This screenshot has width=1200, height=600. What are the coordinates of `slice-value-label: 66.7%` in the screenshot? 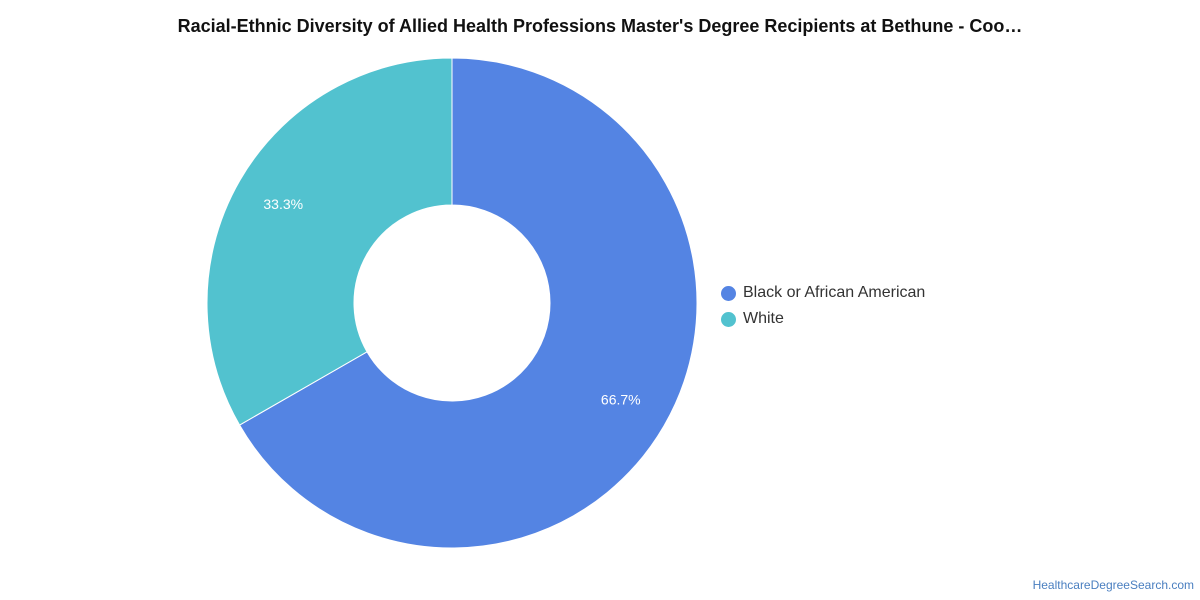 It's located at (621, 399).